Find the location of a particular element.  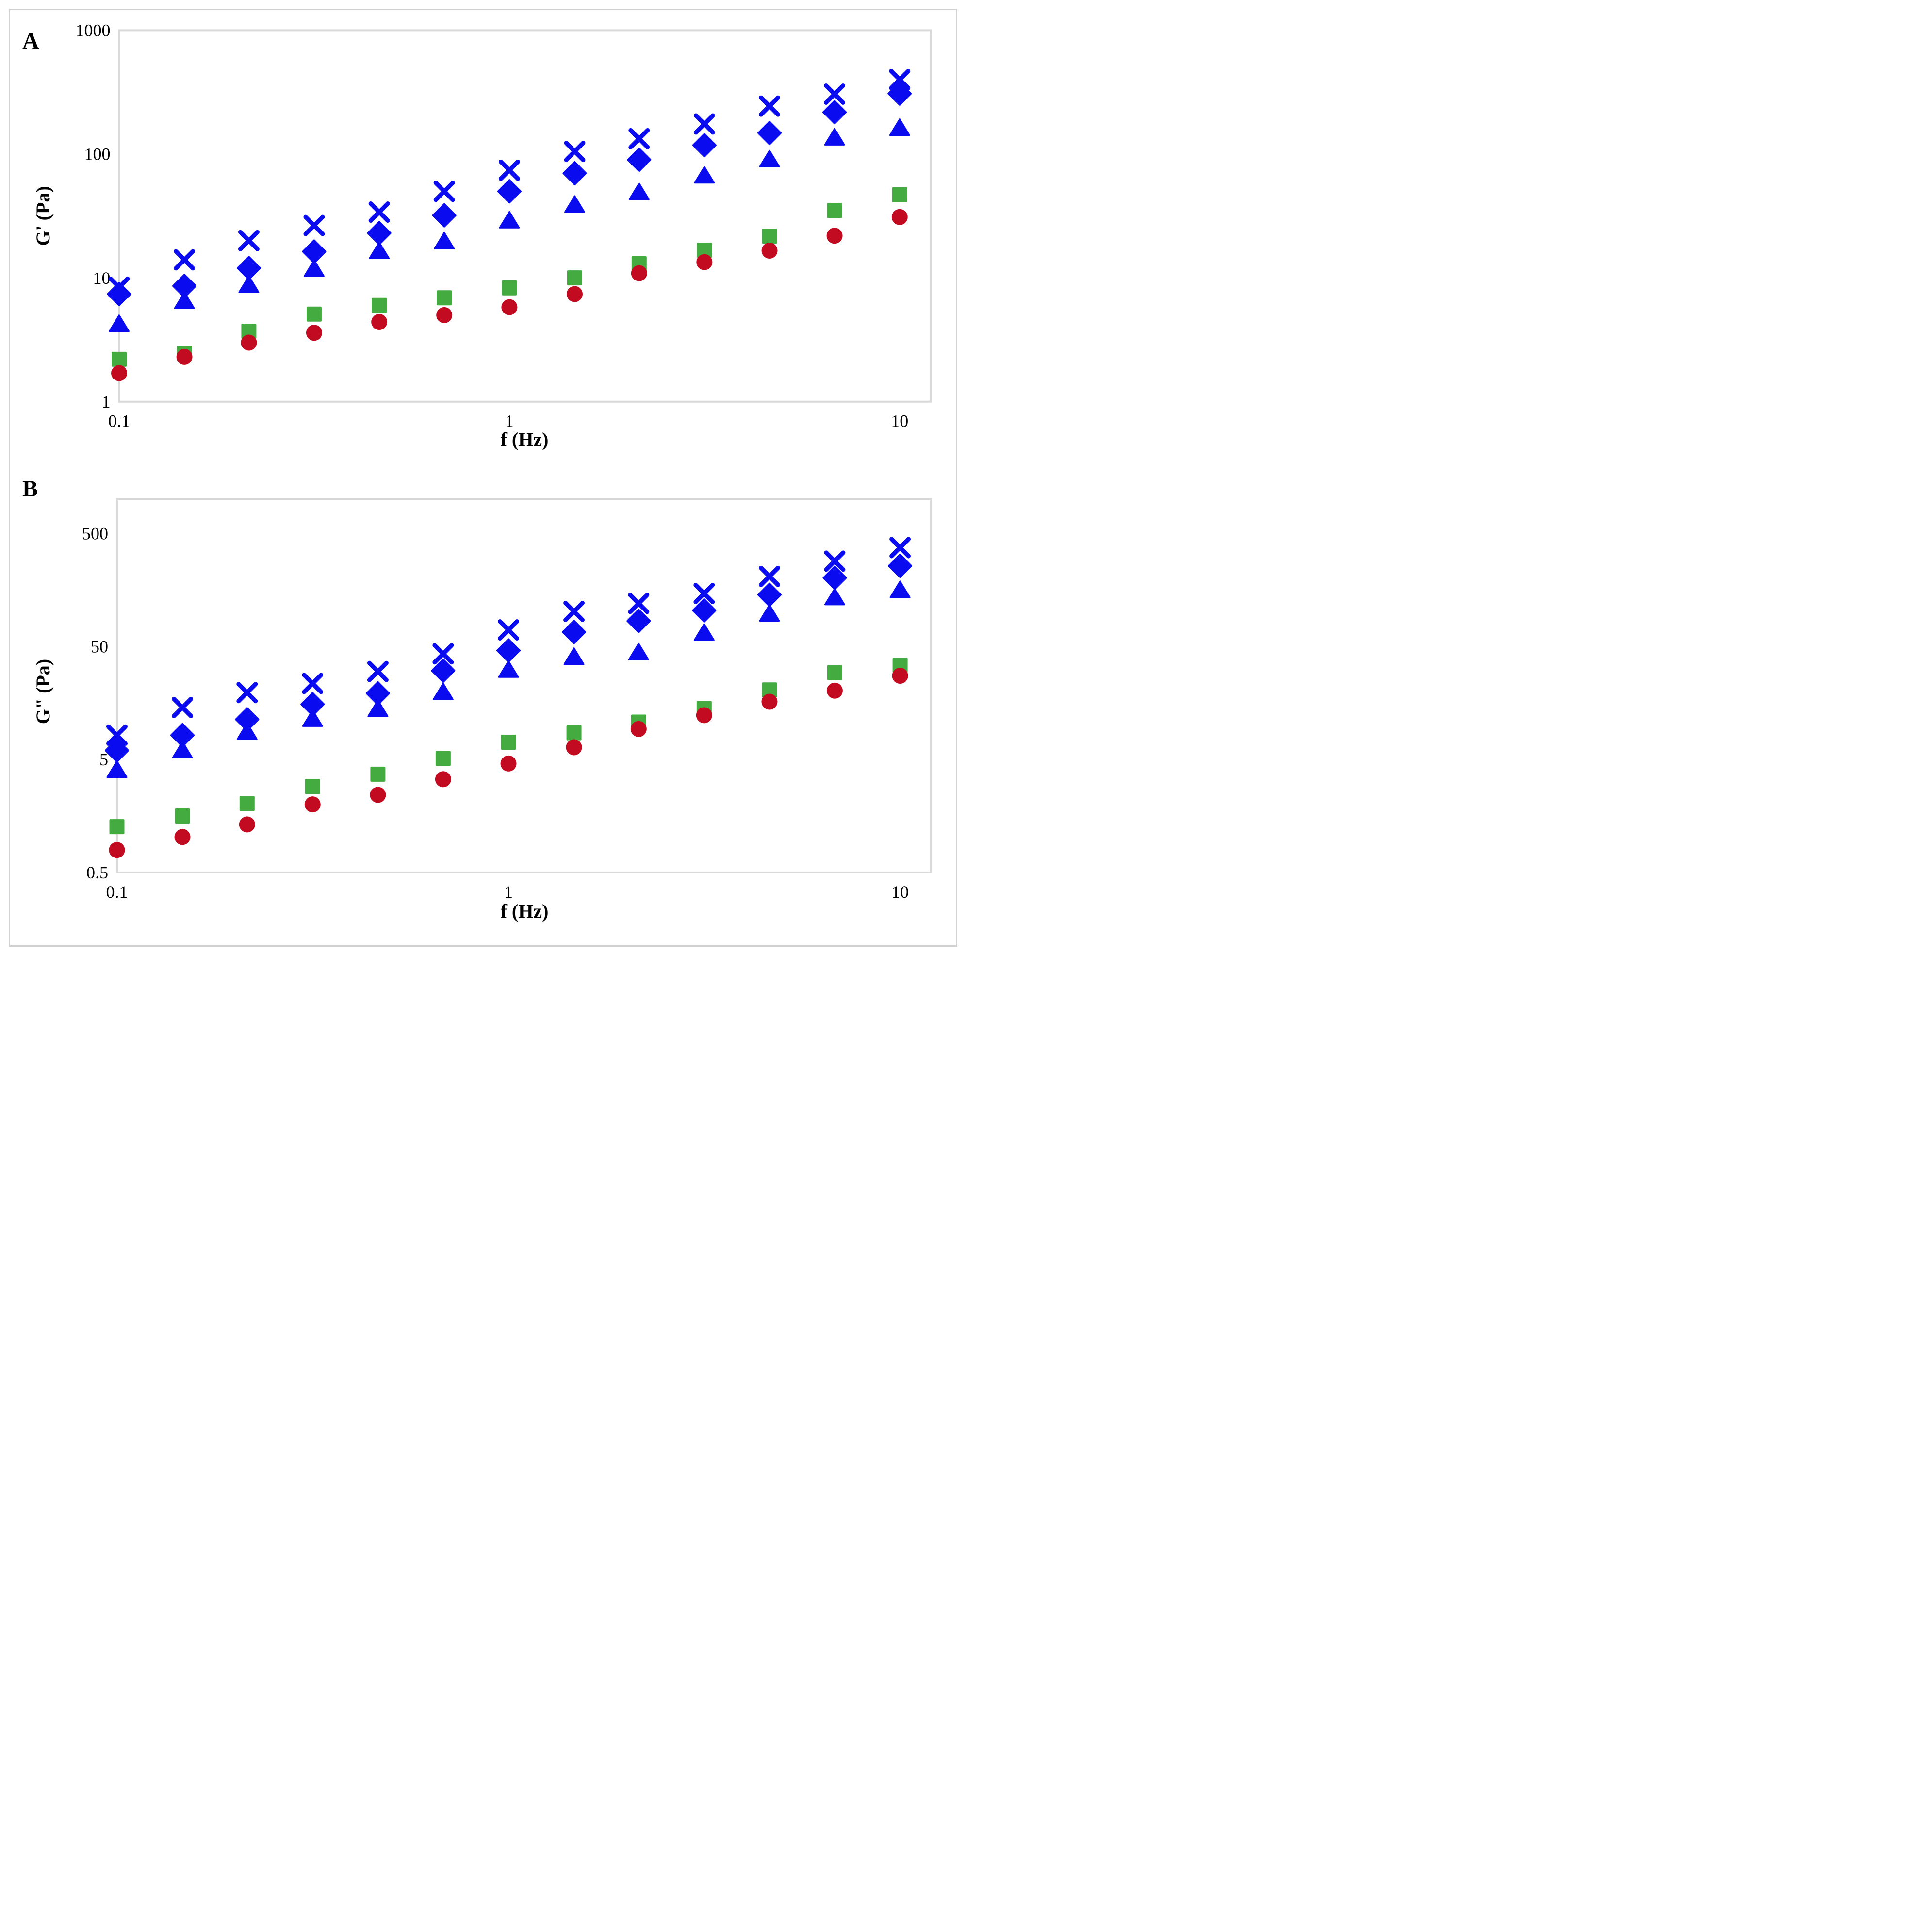

y-axis-title-a: G' (Pa) is located at coordinates (43, 216).